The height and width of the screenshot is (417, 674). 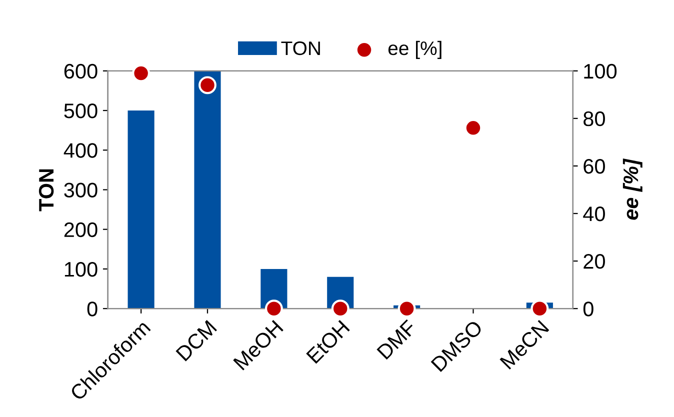 I want to click on y-tick-label: 600, so click(x=81, y=71).